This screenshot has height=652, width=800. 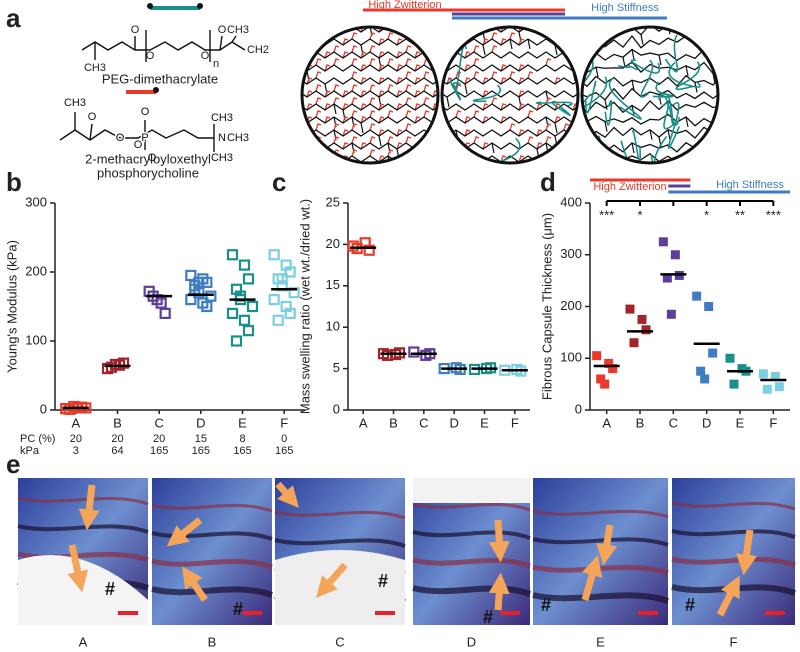 I want to click on atom-label: N, so click(x=222, y=138).